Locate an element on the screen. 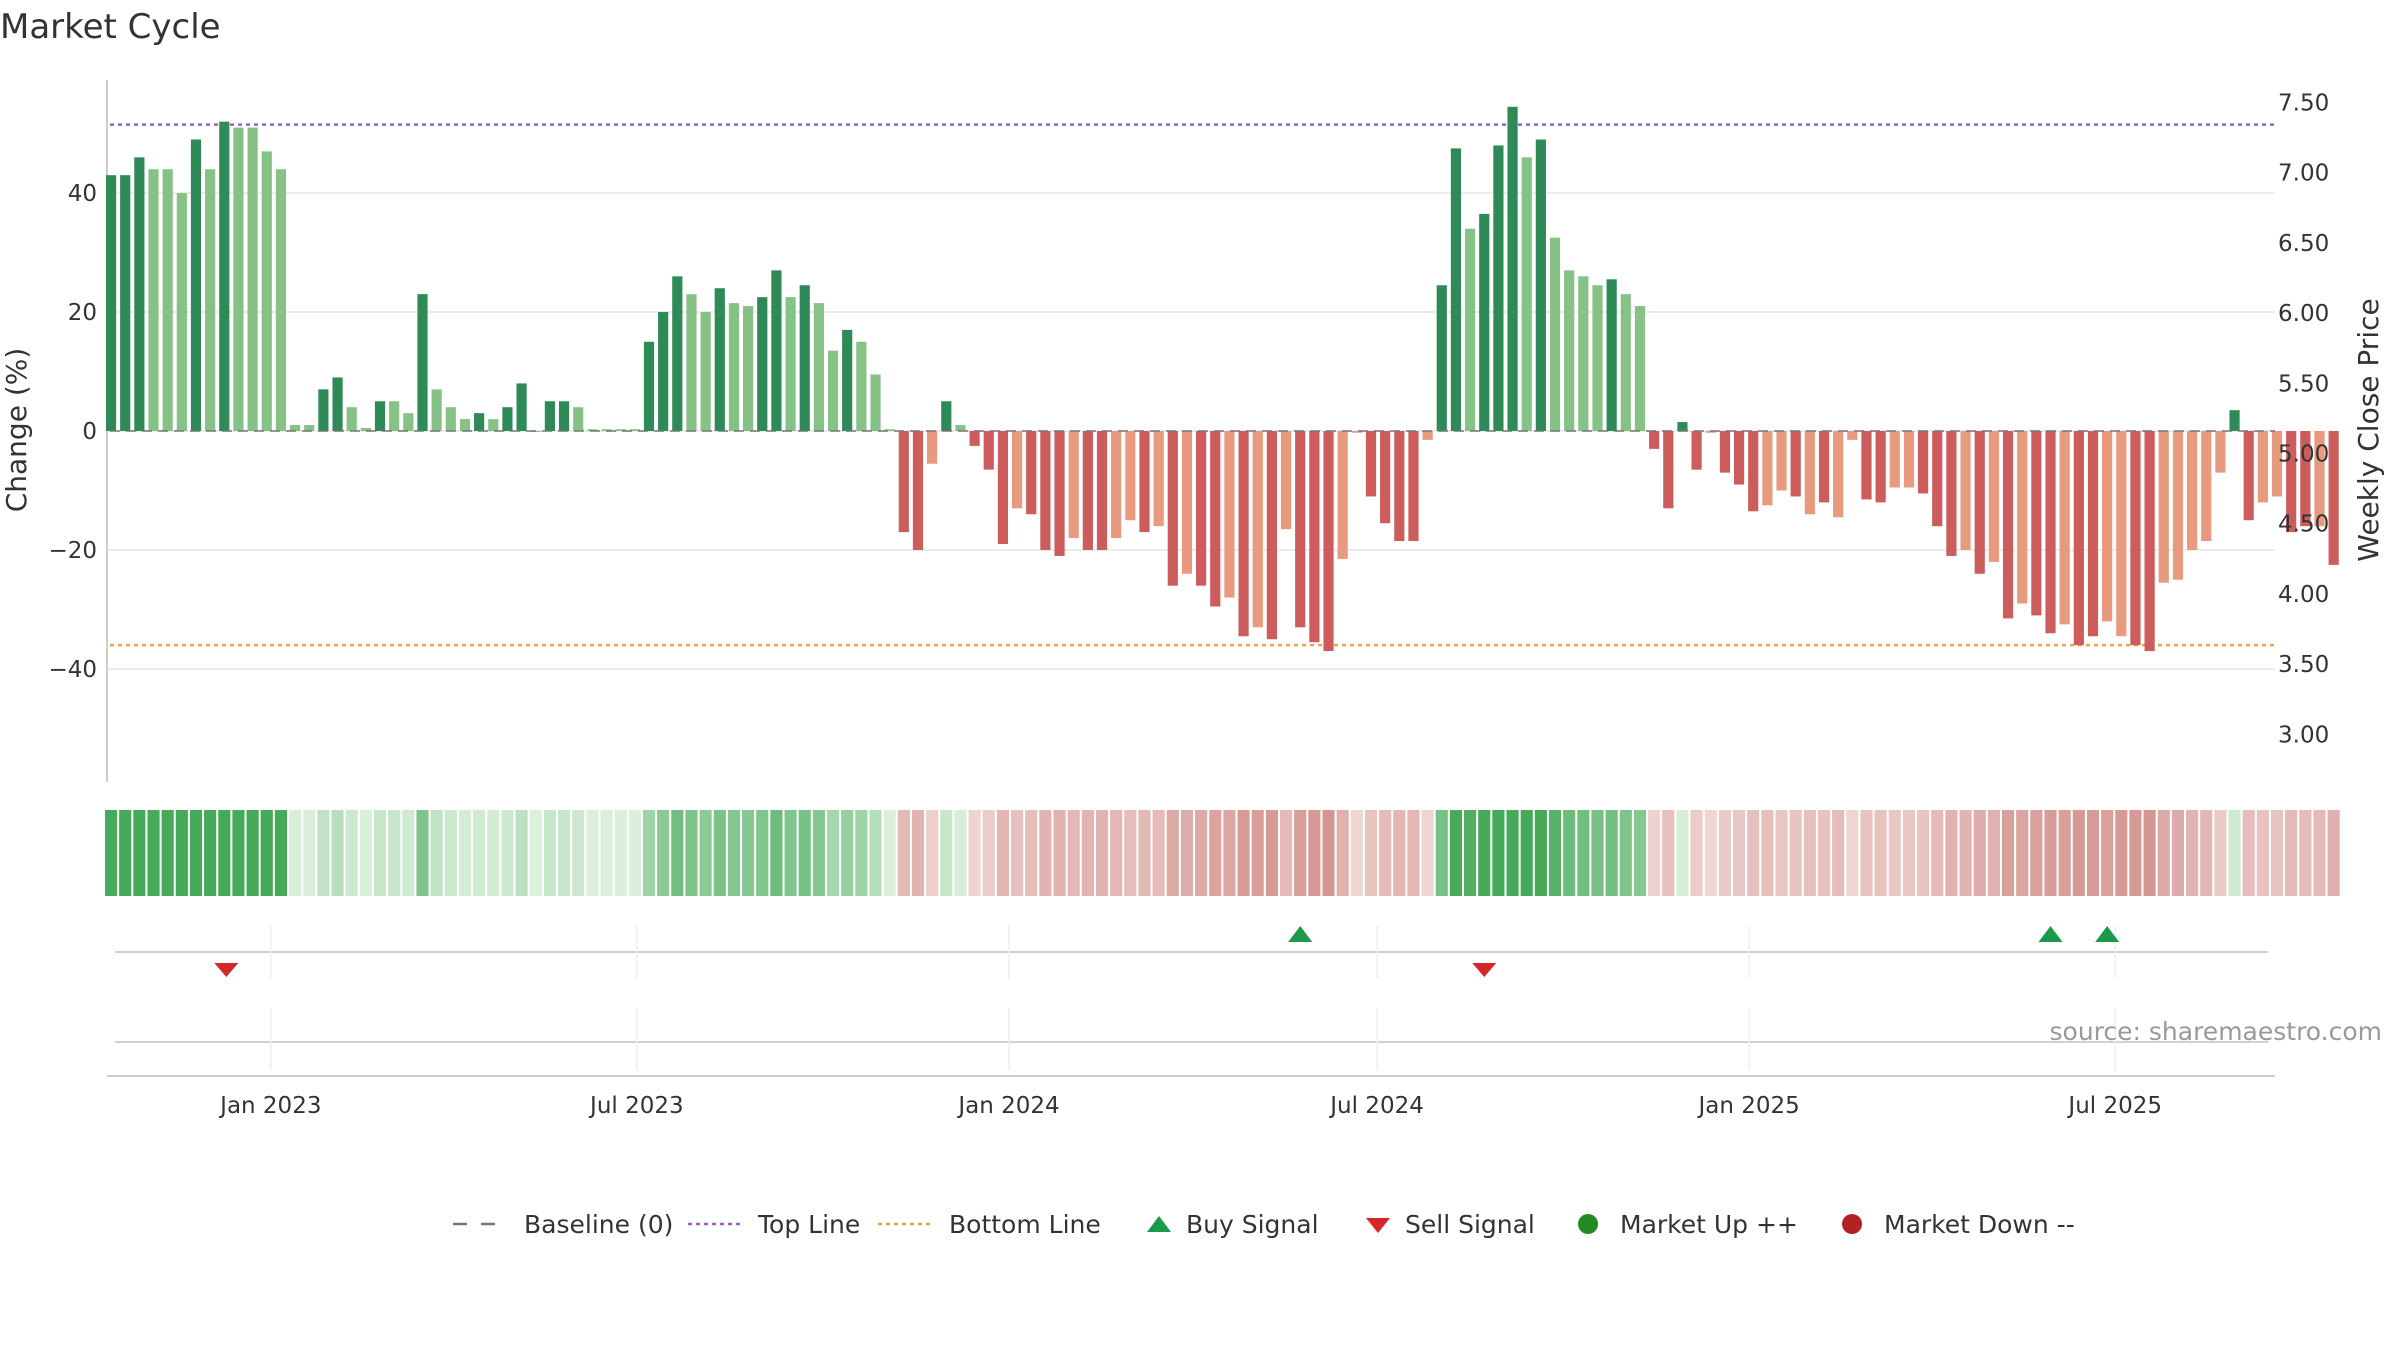 This screenshot has height=1350, width=2400. legend-item: Bottom Line is located at coordinates (989, 1224).